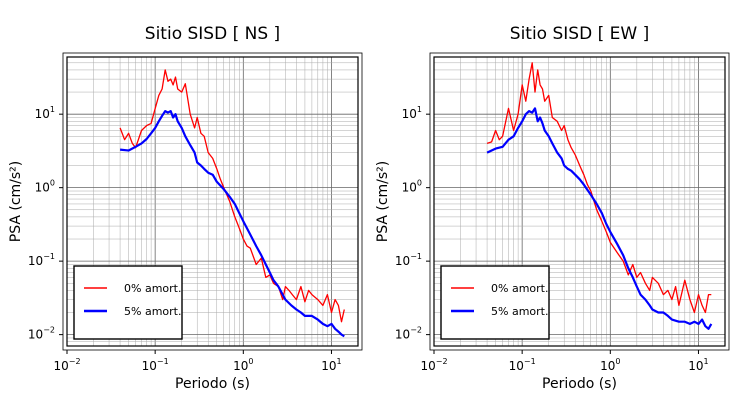 This screenshot has width=730, height=405. What do you see at coordinates (212, 34) in the screenshot?
I see `chart-title: Sitio SISD [ NS ]` at bounding box center [212, 34].